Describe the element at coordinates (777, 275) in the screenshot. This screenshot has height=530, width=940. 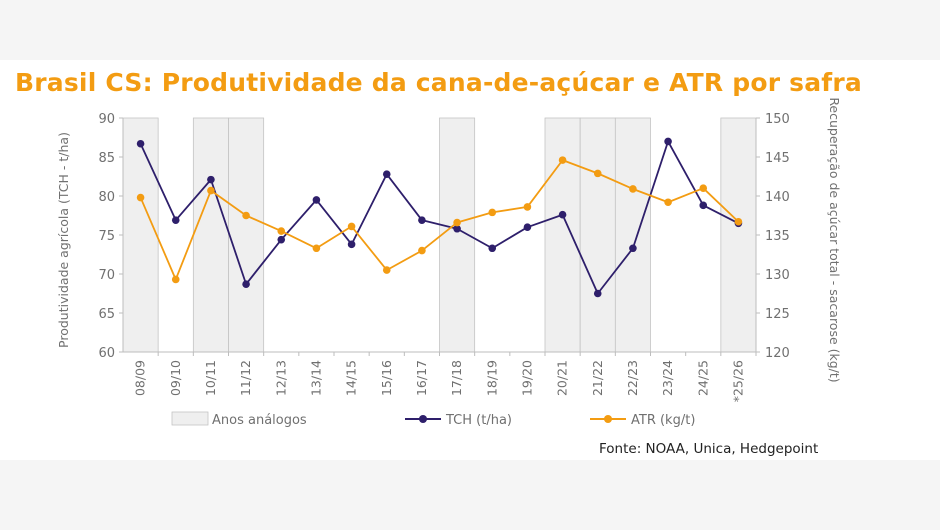
I see `right-tick-label: 130` at that location.